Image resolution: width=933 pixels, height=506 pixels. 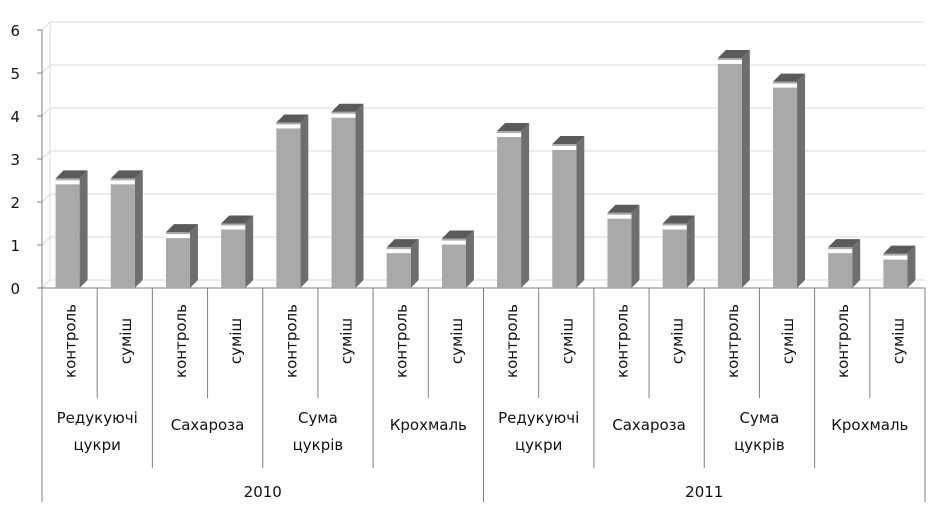 What do you see at coordinates (15, 117) in the screenshot?
I see `y-tick-label: 4` at bounding box center [15, 117].